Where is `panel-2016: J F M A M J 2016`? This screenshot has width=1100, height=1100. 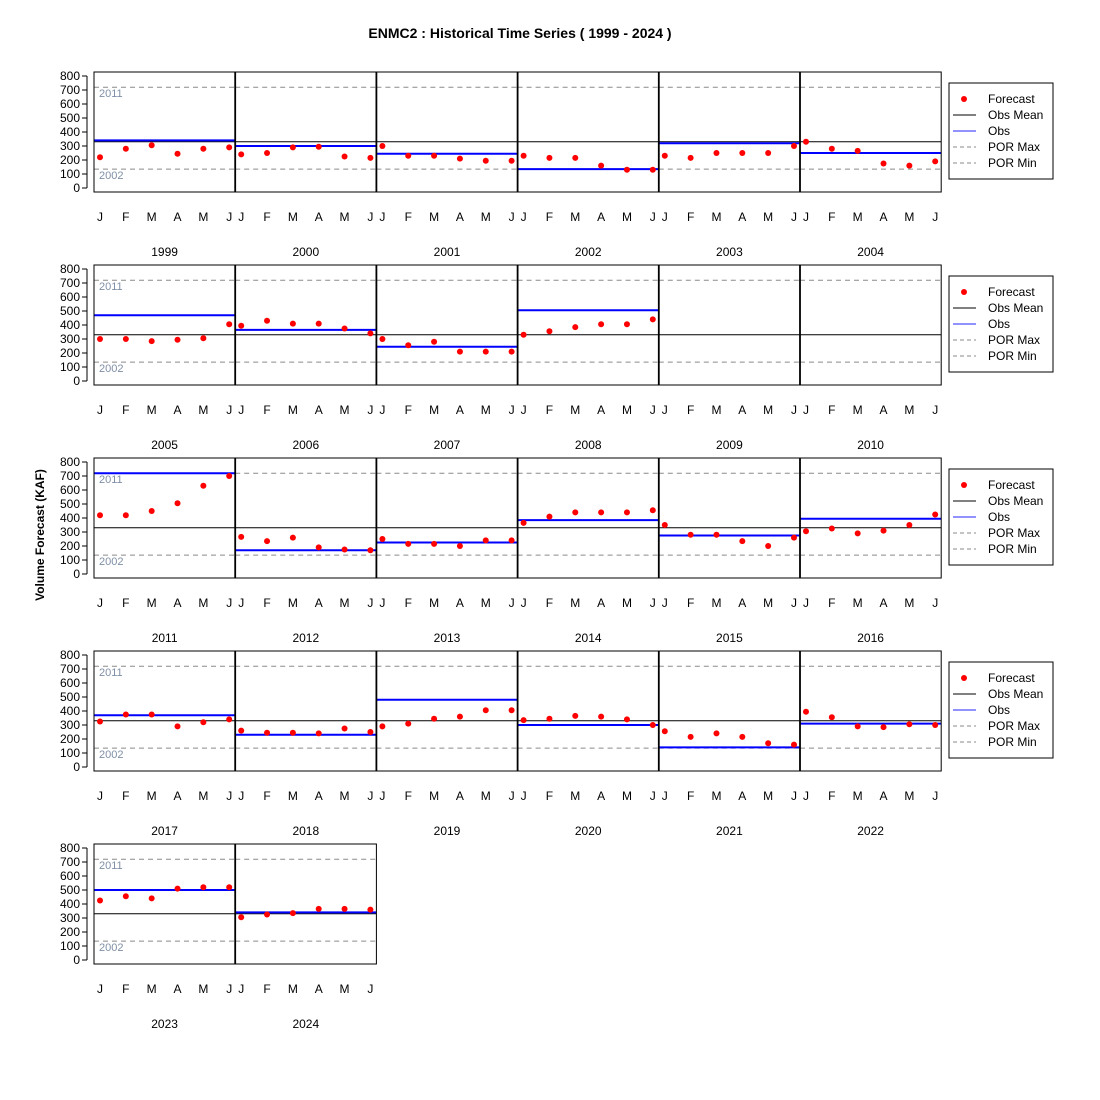
panel-2016: J F M A M J 2016 is located at coordinates (870, 551).